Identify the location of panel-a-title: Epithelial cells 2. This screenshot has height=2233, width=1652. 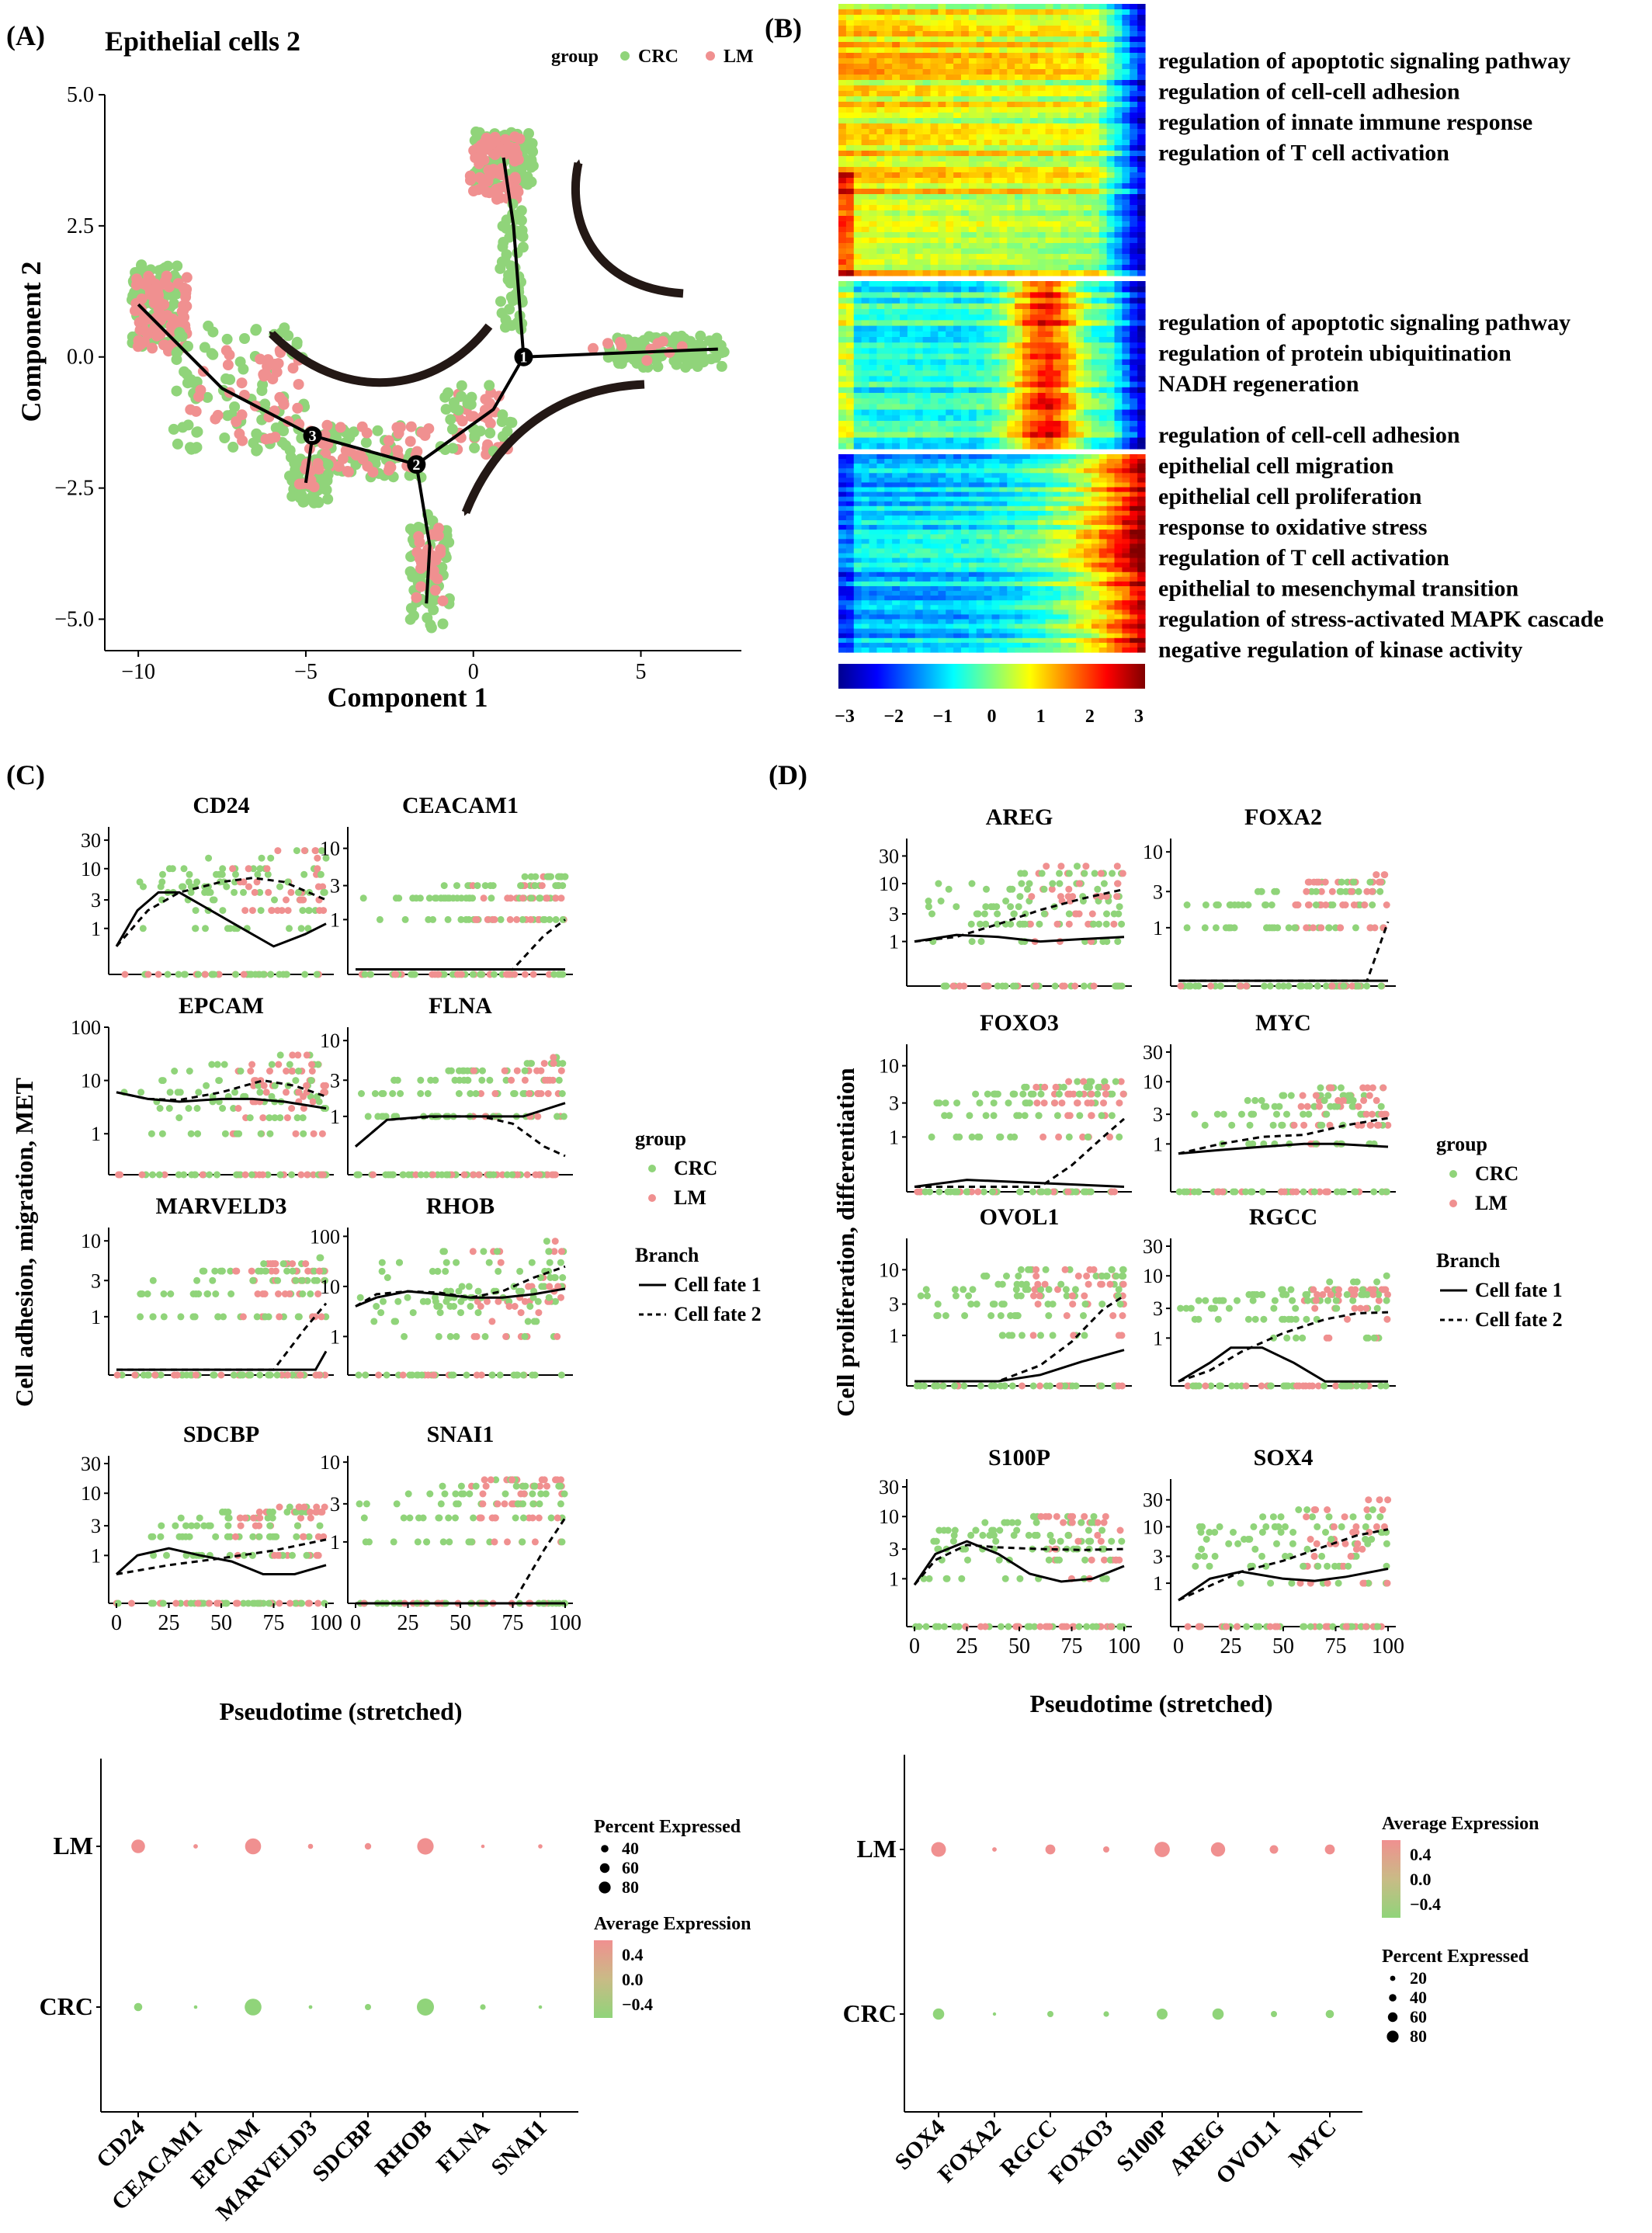
(202, 41).